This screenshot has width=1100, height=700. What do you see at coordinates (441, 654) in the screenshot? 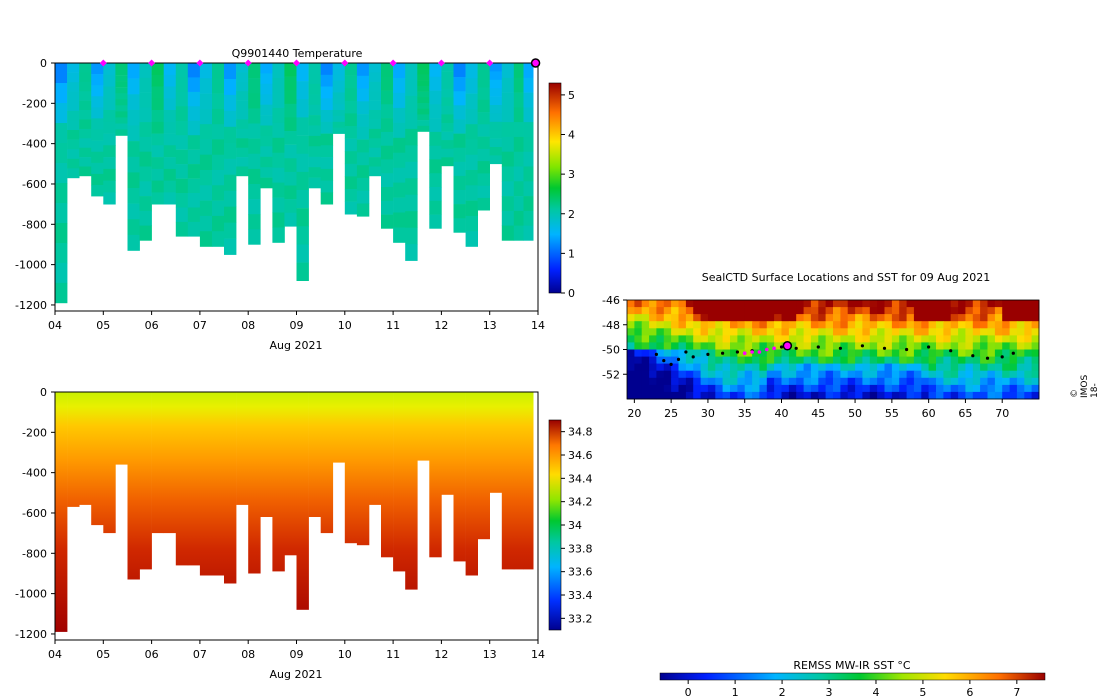
I see `x-tick-label: 12` at bounding box center [441, 654].